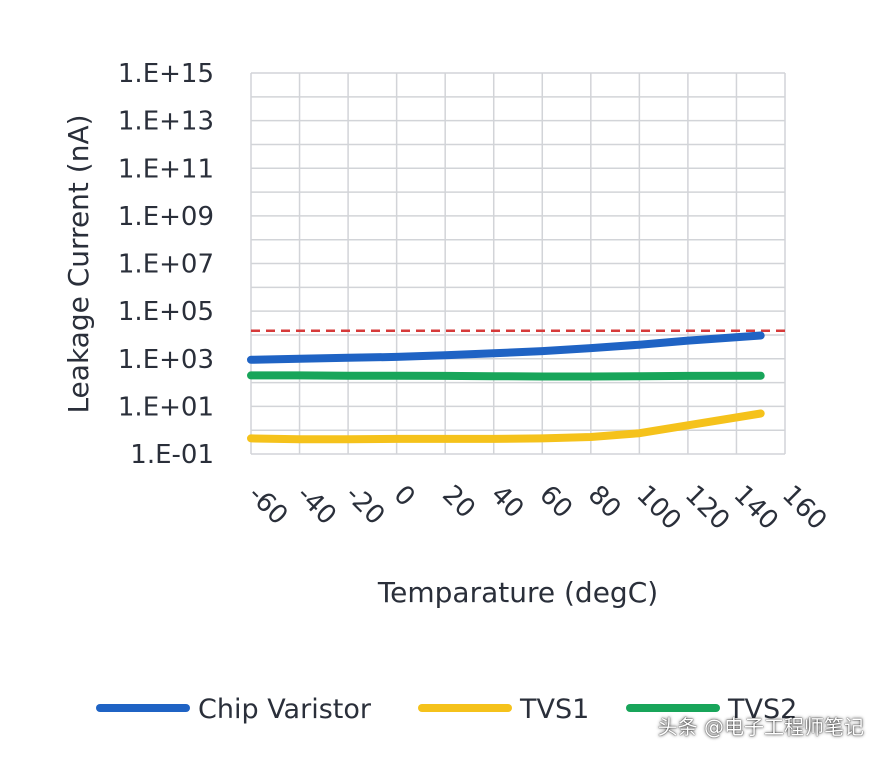 This screenshot has height=758, width=884. I want to click on legend: Chip Varistor TVS1 TVS2, so click(446, 709).